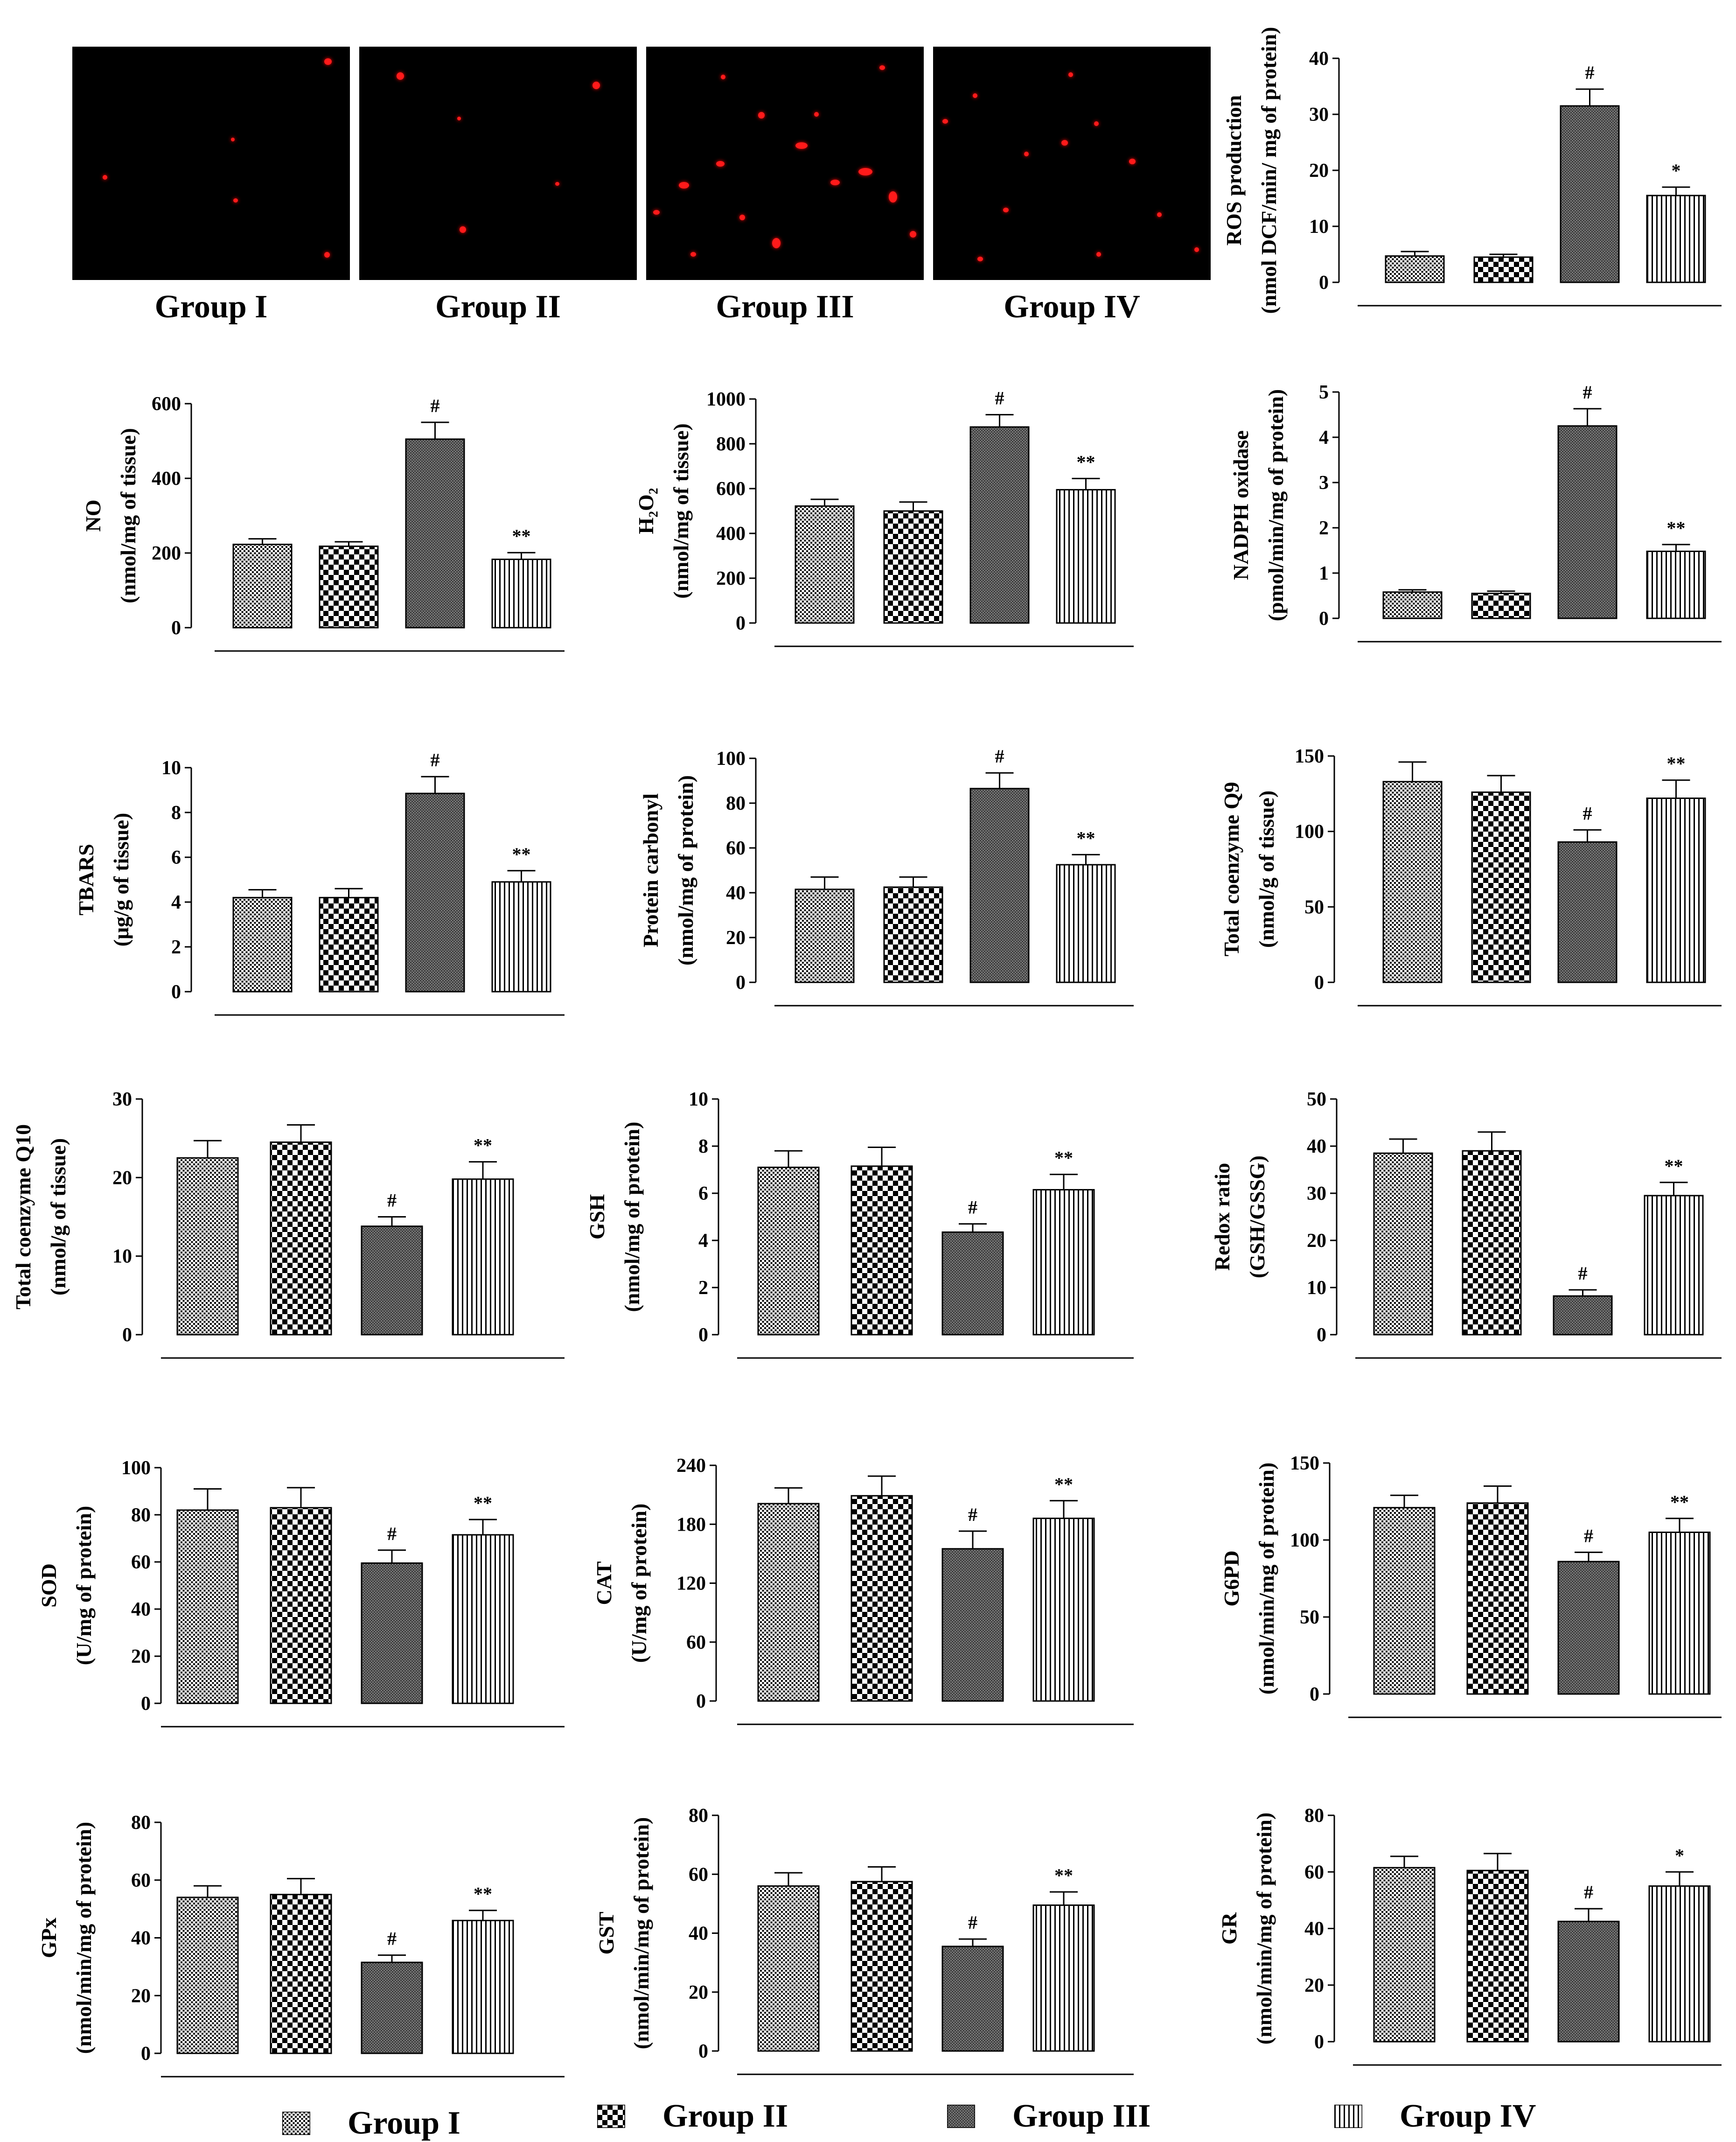 Image resolution: width=1736 pixels, height=2142 pixels. I want to click on y-axis-label-line2: (nmol/mg of protein), so click(685, 870).